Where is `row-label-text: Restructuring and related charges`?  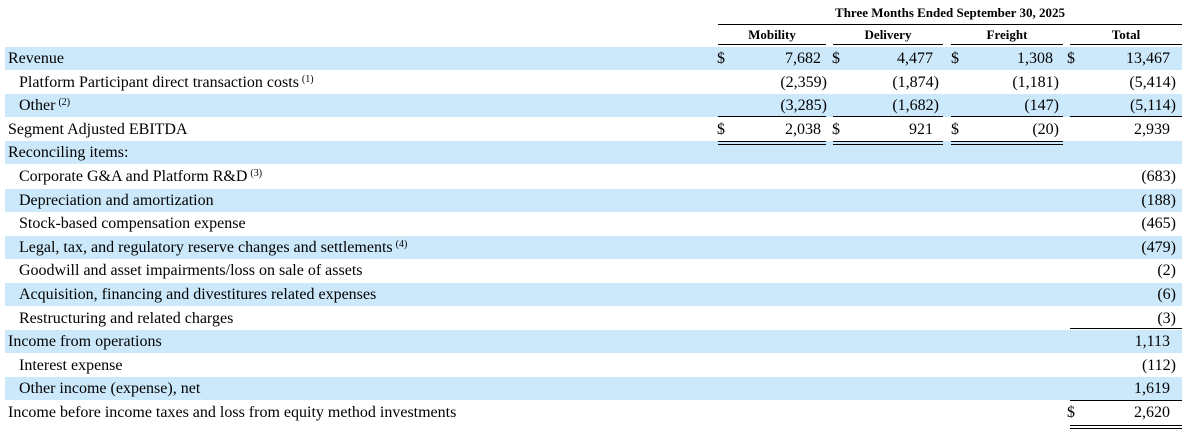 row-label-text: Restructuring and related charges is located at coordinates (126, 318).